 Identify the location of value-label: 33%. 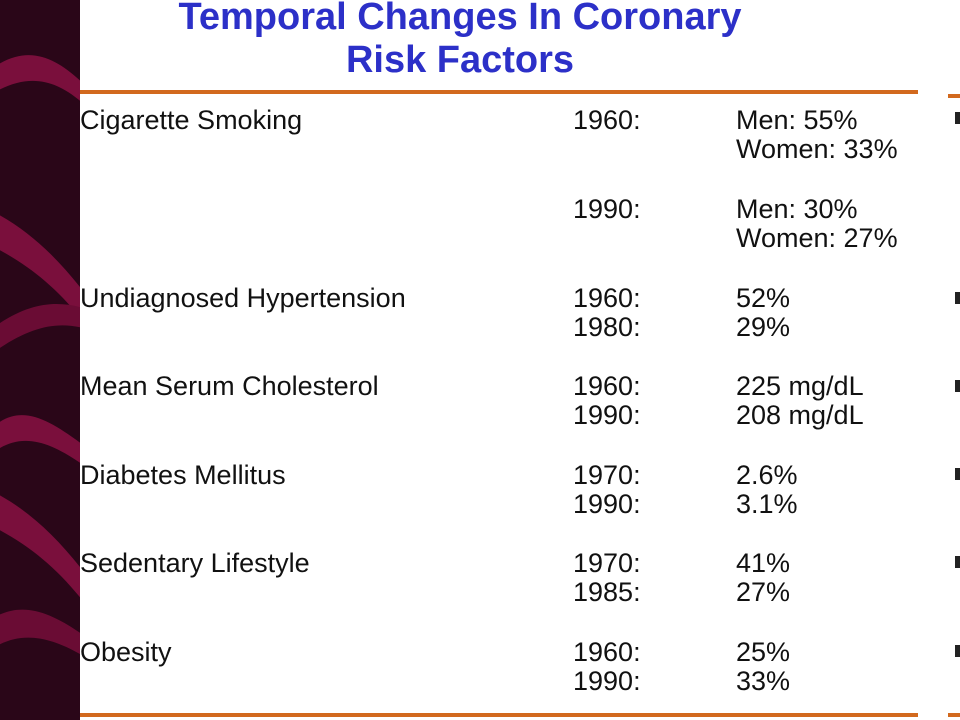
(763, 681).